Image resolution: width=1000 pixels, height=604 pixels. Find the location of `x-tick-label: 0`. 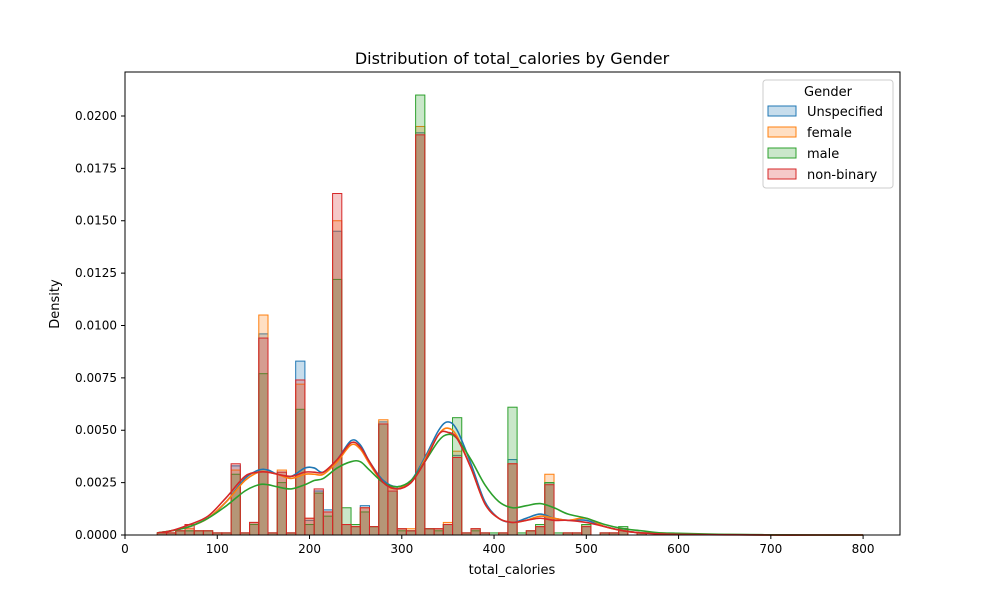

x-tick-label: 0 is located at coordinates (125, 549).